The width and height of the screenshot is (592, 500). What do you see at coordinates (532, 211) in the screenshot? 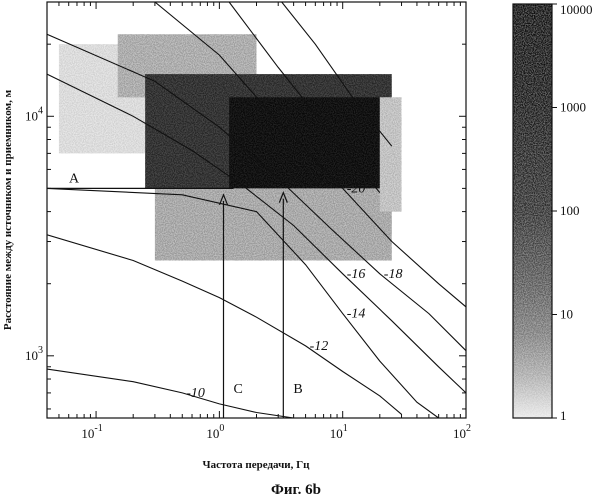
I see `colorbar-grain` at bounding box center [532, 211].